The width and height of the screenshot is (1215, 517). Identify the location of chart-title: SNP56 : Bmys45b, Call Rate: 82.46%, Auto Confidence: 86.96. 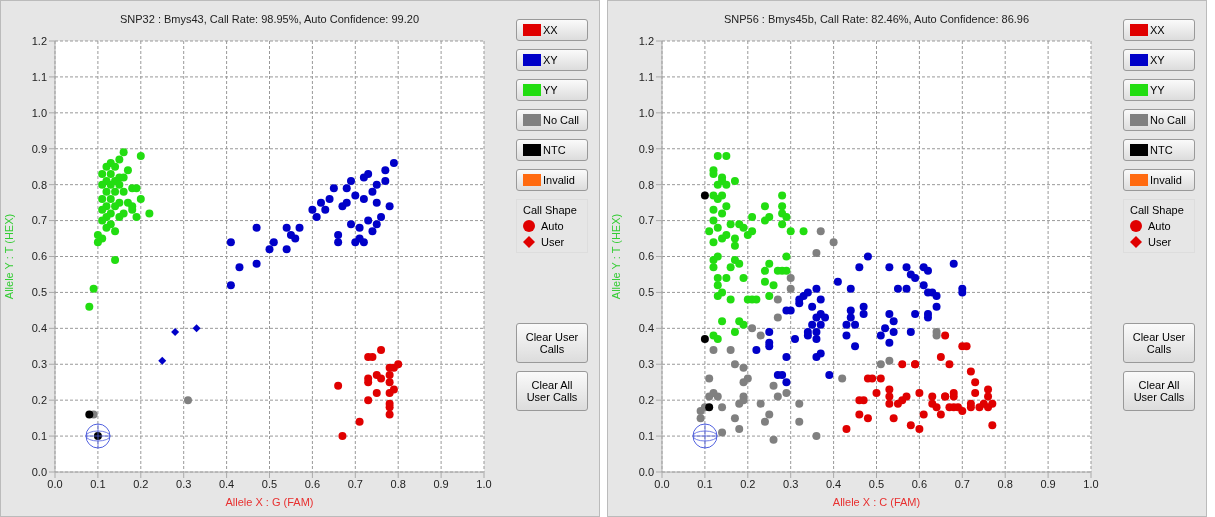
(876, 19).